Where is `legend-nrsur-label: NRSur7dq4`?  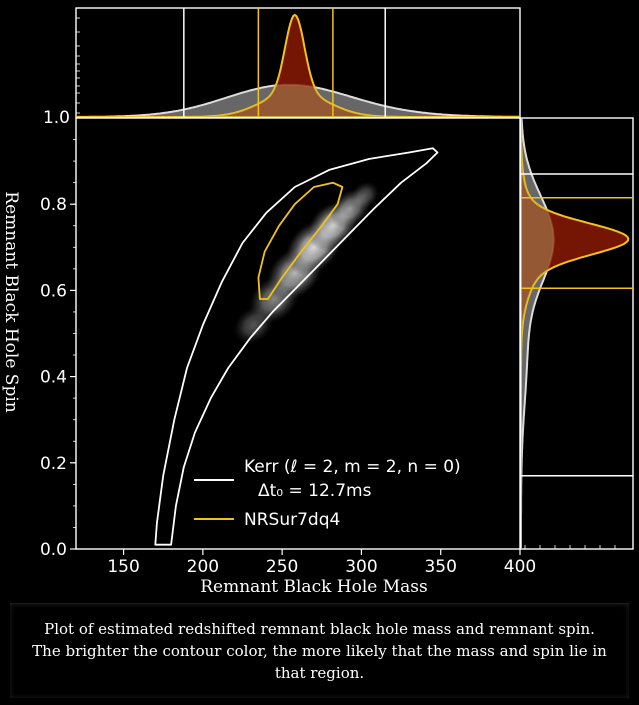
legend-nrsur-label: NRSur7dq4 is located at coordinates (292, 520).